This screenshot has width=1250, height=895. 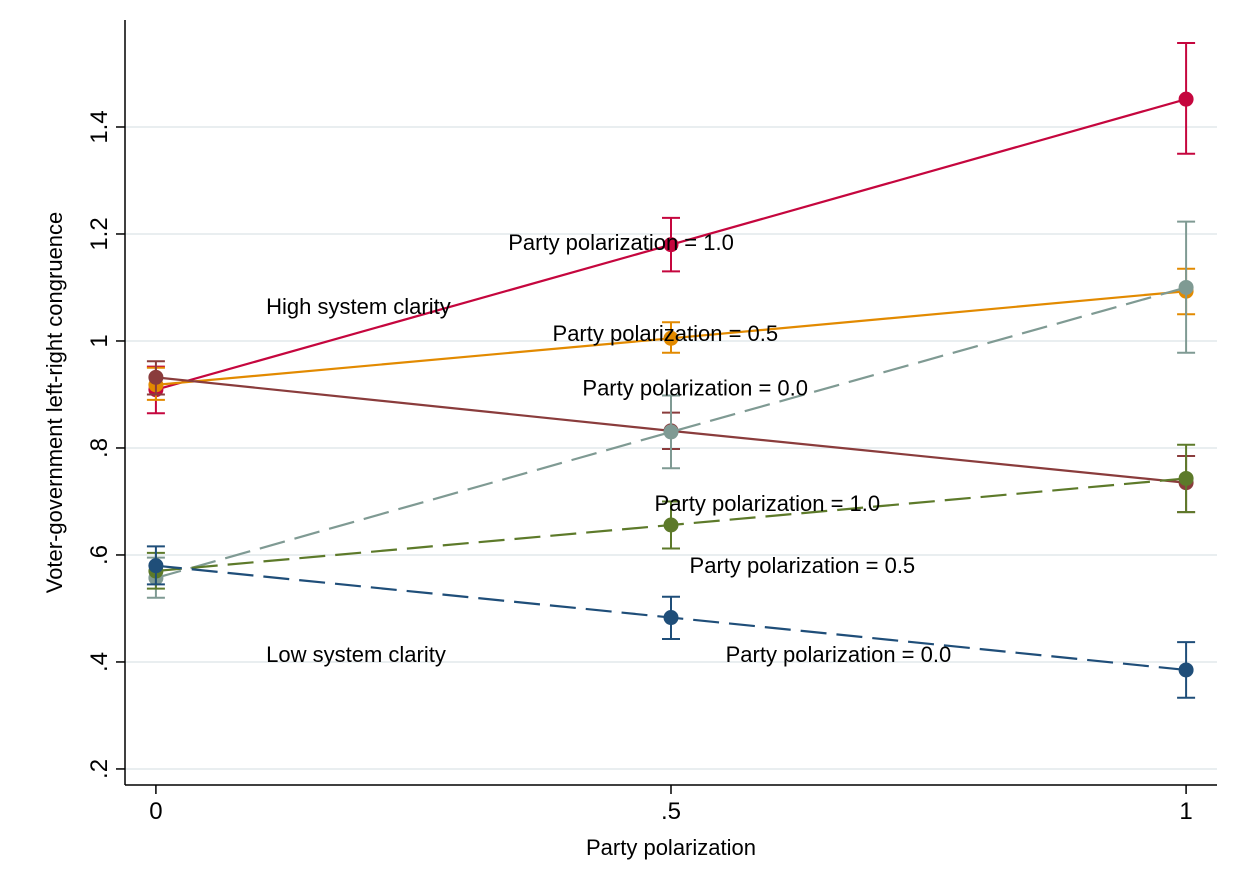 What do you see at coordinates (99, 340) in the screenshot?
I see `y-tick-label: 1` at bounding box center [99, 340].